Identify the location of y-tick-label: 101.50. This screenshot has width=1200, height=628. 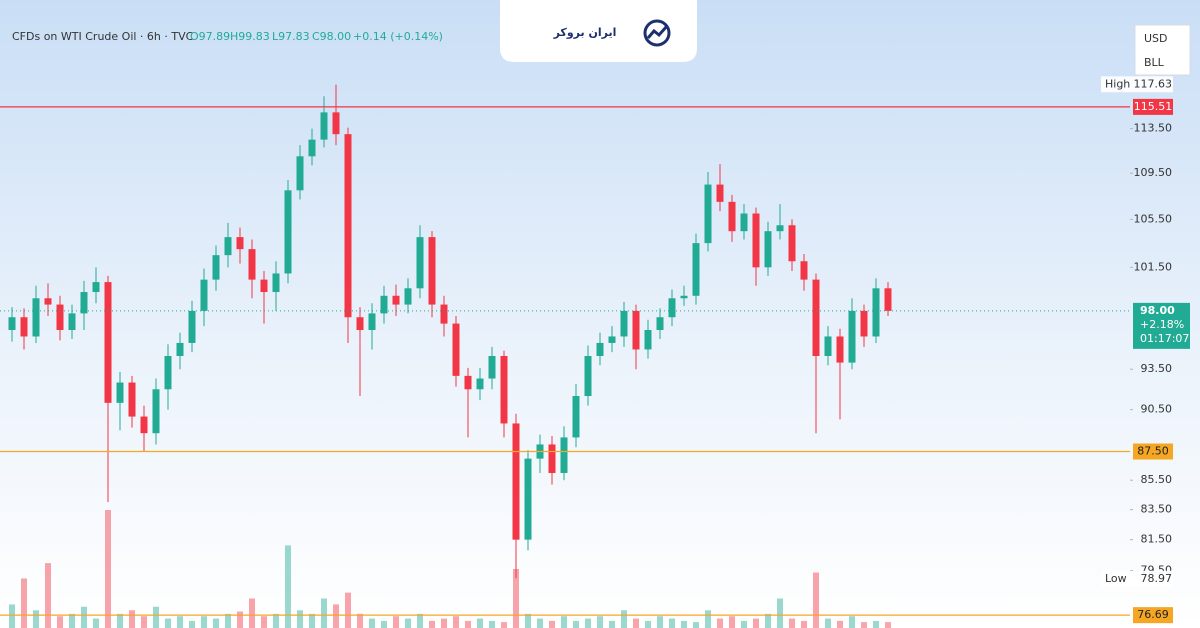
(1153, 266).